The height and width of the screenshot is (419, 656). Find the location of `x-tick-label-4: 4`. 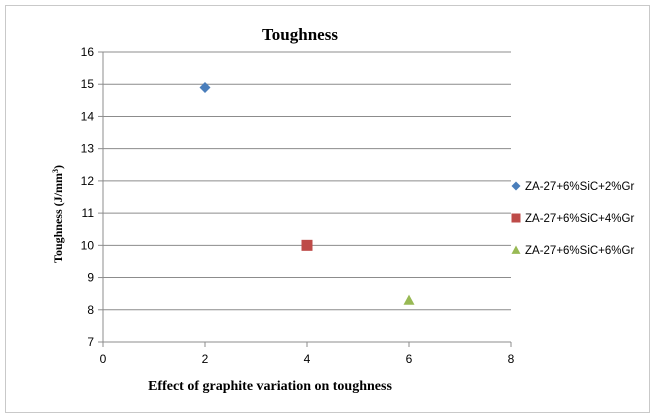

x-tick-label-4: 4 is located at coordinates (307, 359).